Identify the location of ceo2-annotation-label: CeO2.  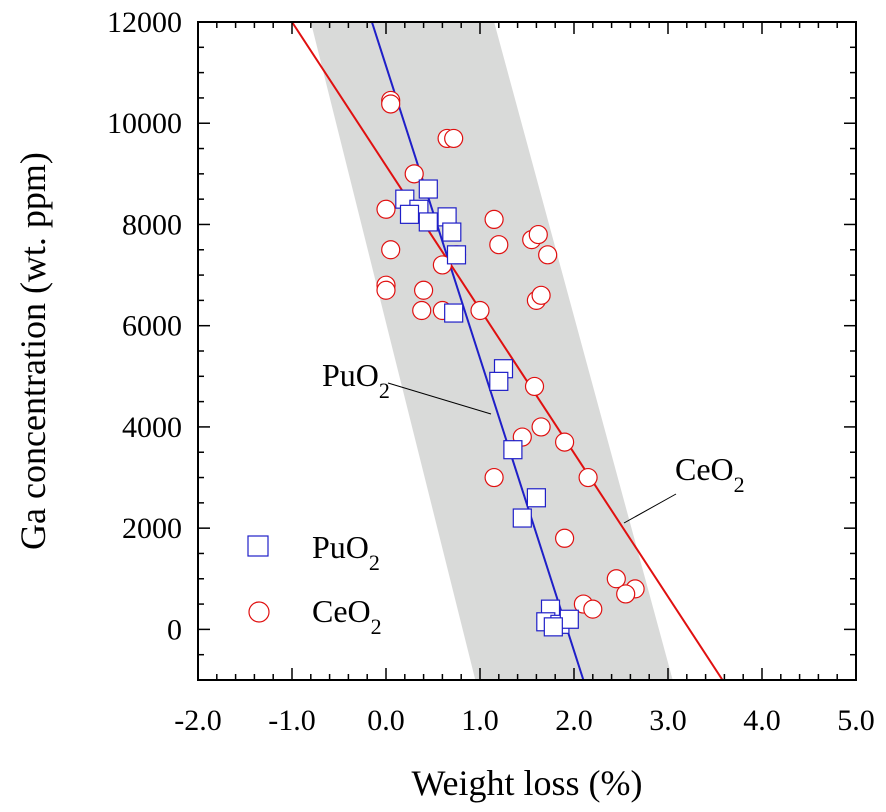
(710, 474).